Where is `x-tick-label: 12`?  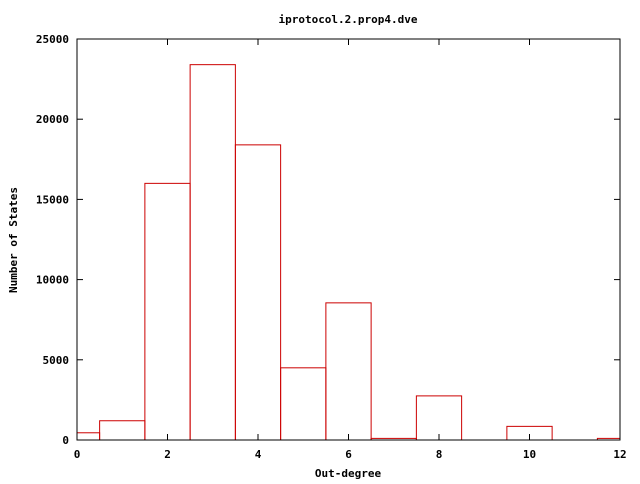 x-tick-label: 12 is located at coordinates (619, 454).